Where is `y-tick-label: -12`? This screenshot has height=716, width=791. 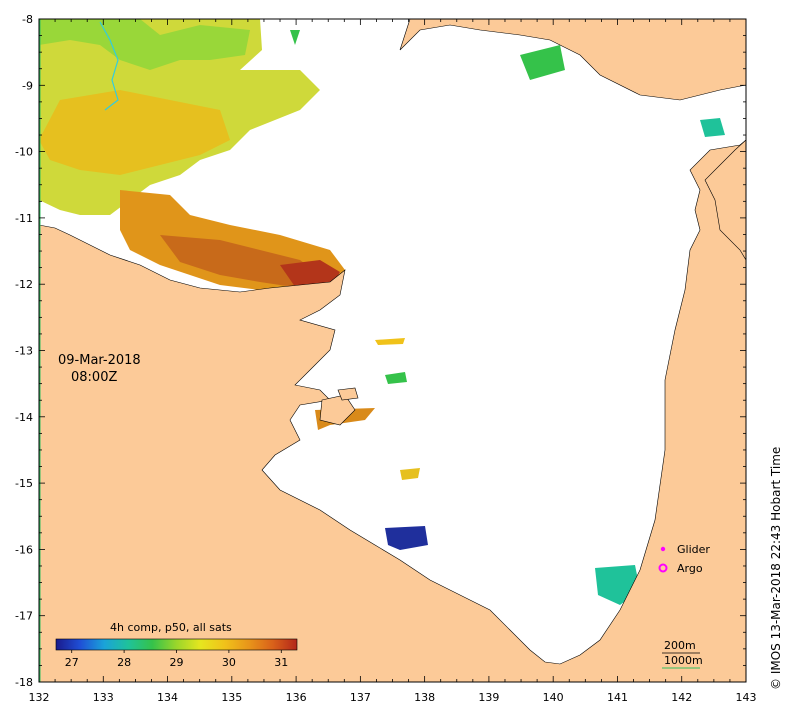
y-tick-label: -12 is located at coordinates (24, 284).